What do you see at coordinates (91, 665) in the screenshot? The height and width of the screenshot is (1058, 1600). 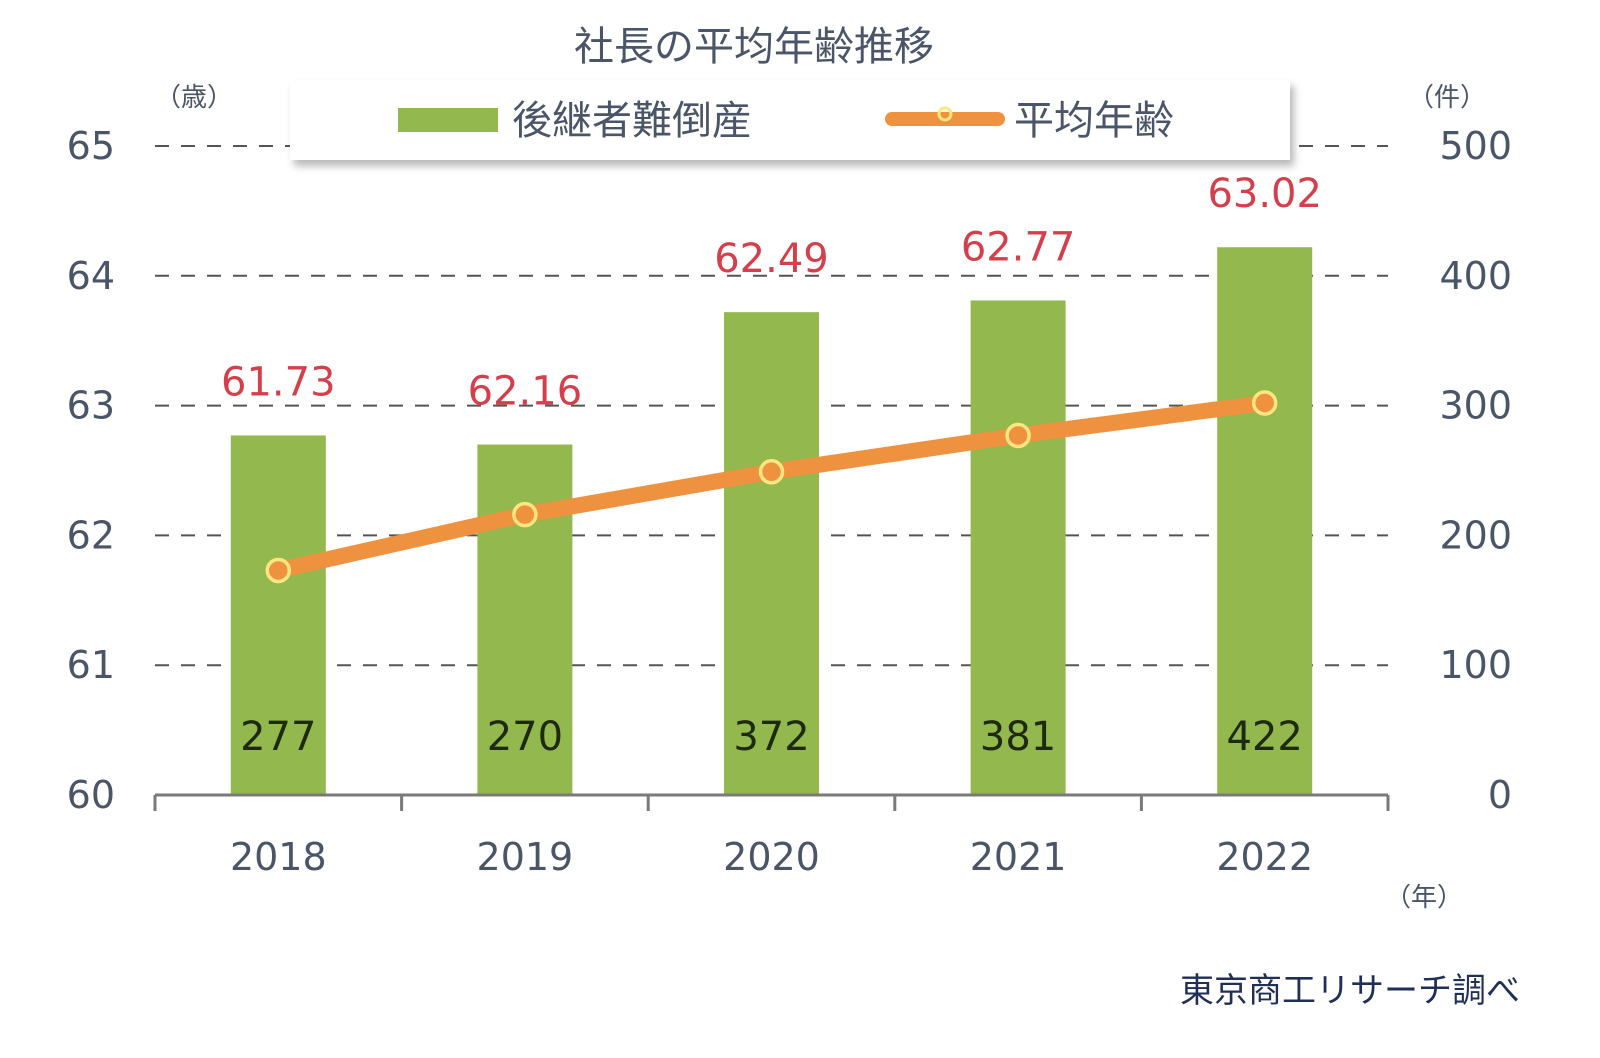 I see `left-tick-label: 61` at bounding box center [91, 665].